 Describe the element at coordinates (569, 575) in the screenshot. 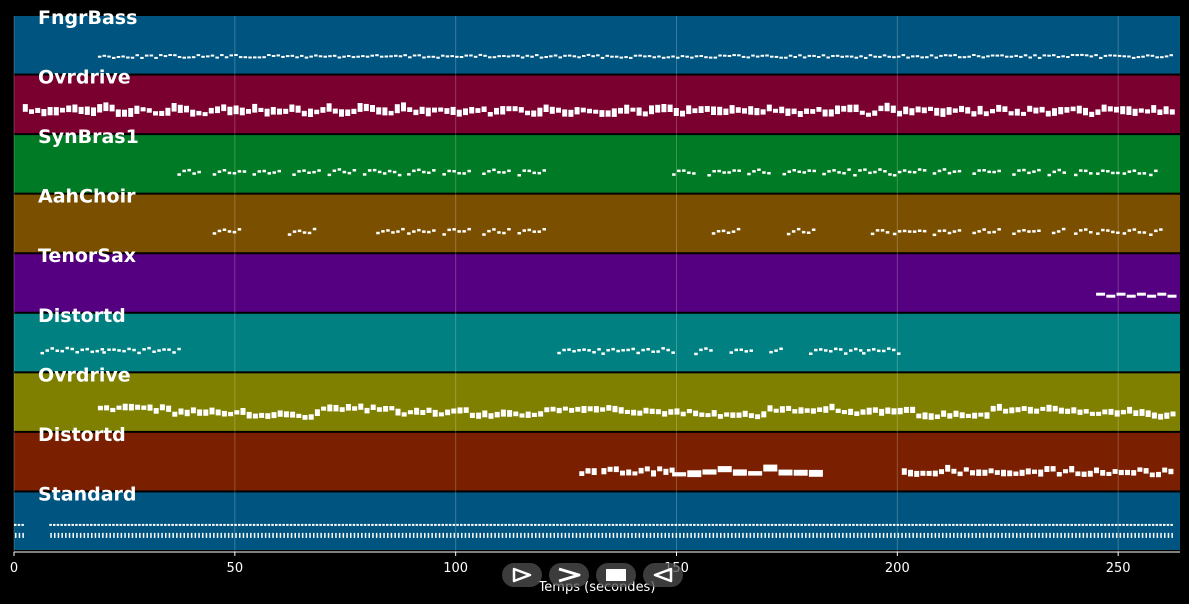

I see `forward-button` at that location.